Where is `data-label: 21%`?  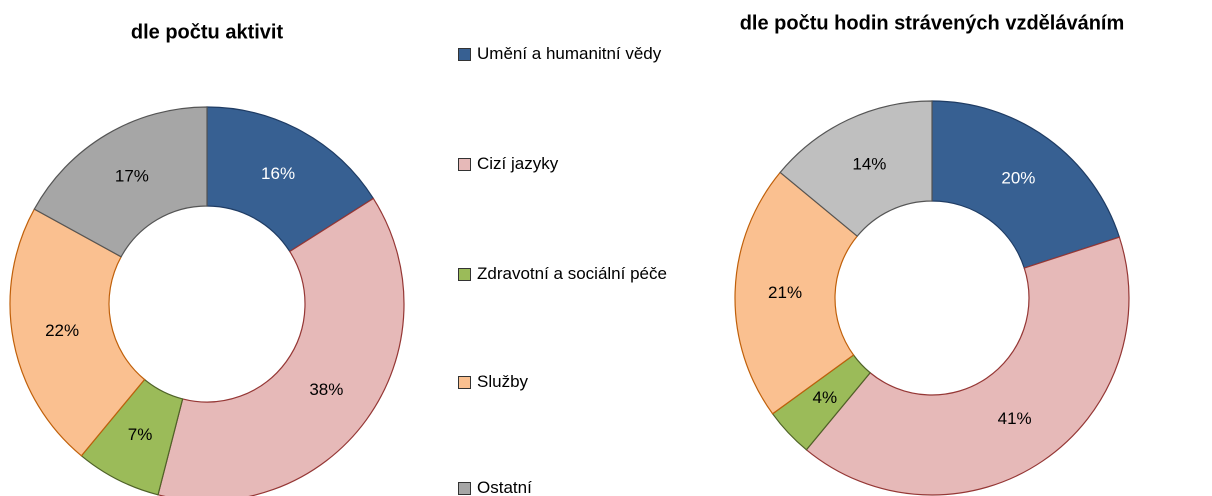
data-label: 21% is located at coordinates (785, 292).